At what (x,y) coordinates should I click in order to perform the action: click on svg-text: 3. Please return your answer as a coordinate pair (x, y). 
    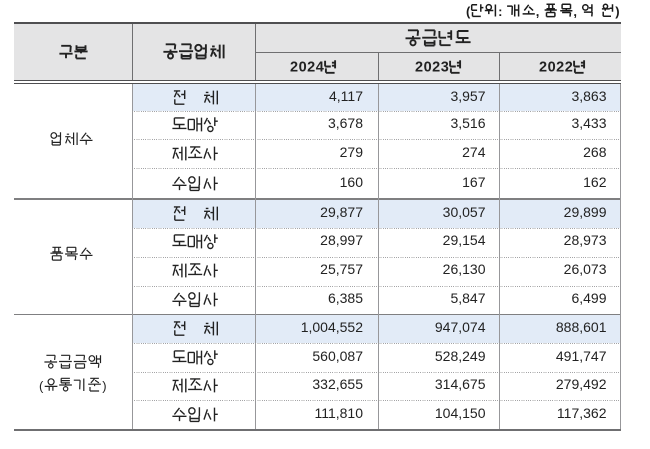
    Looking at the image, I should click on (444, 68).